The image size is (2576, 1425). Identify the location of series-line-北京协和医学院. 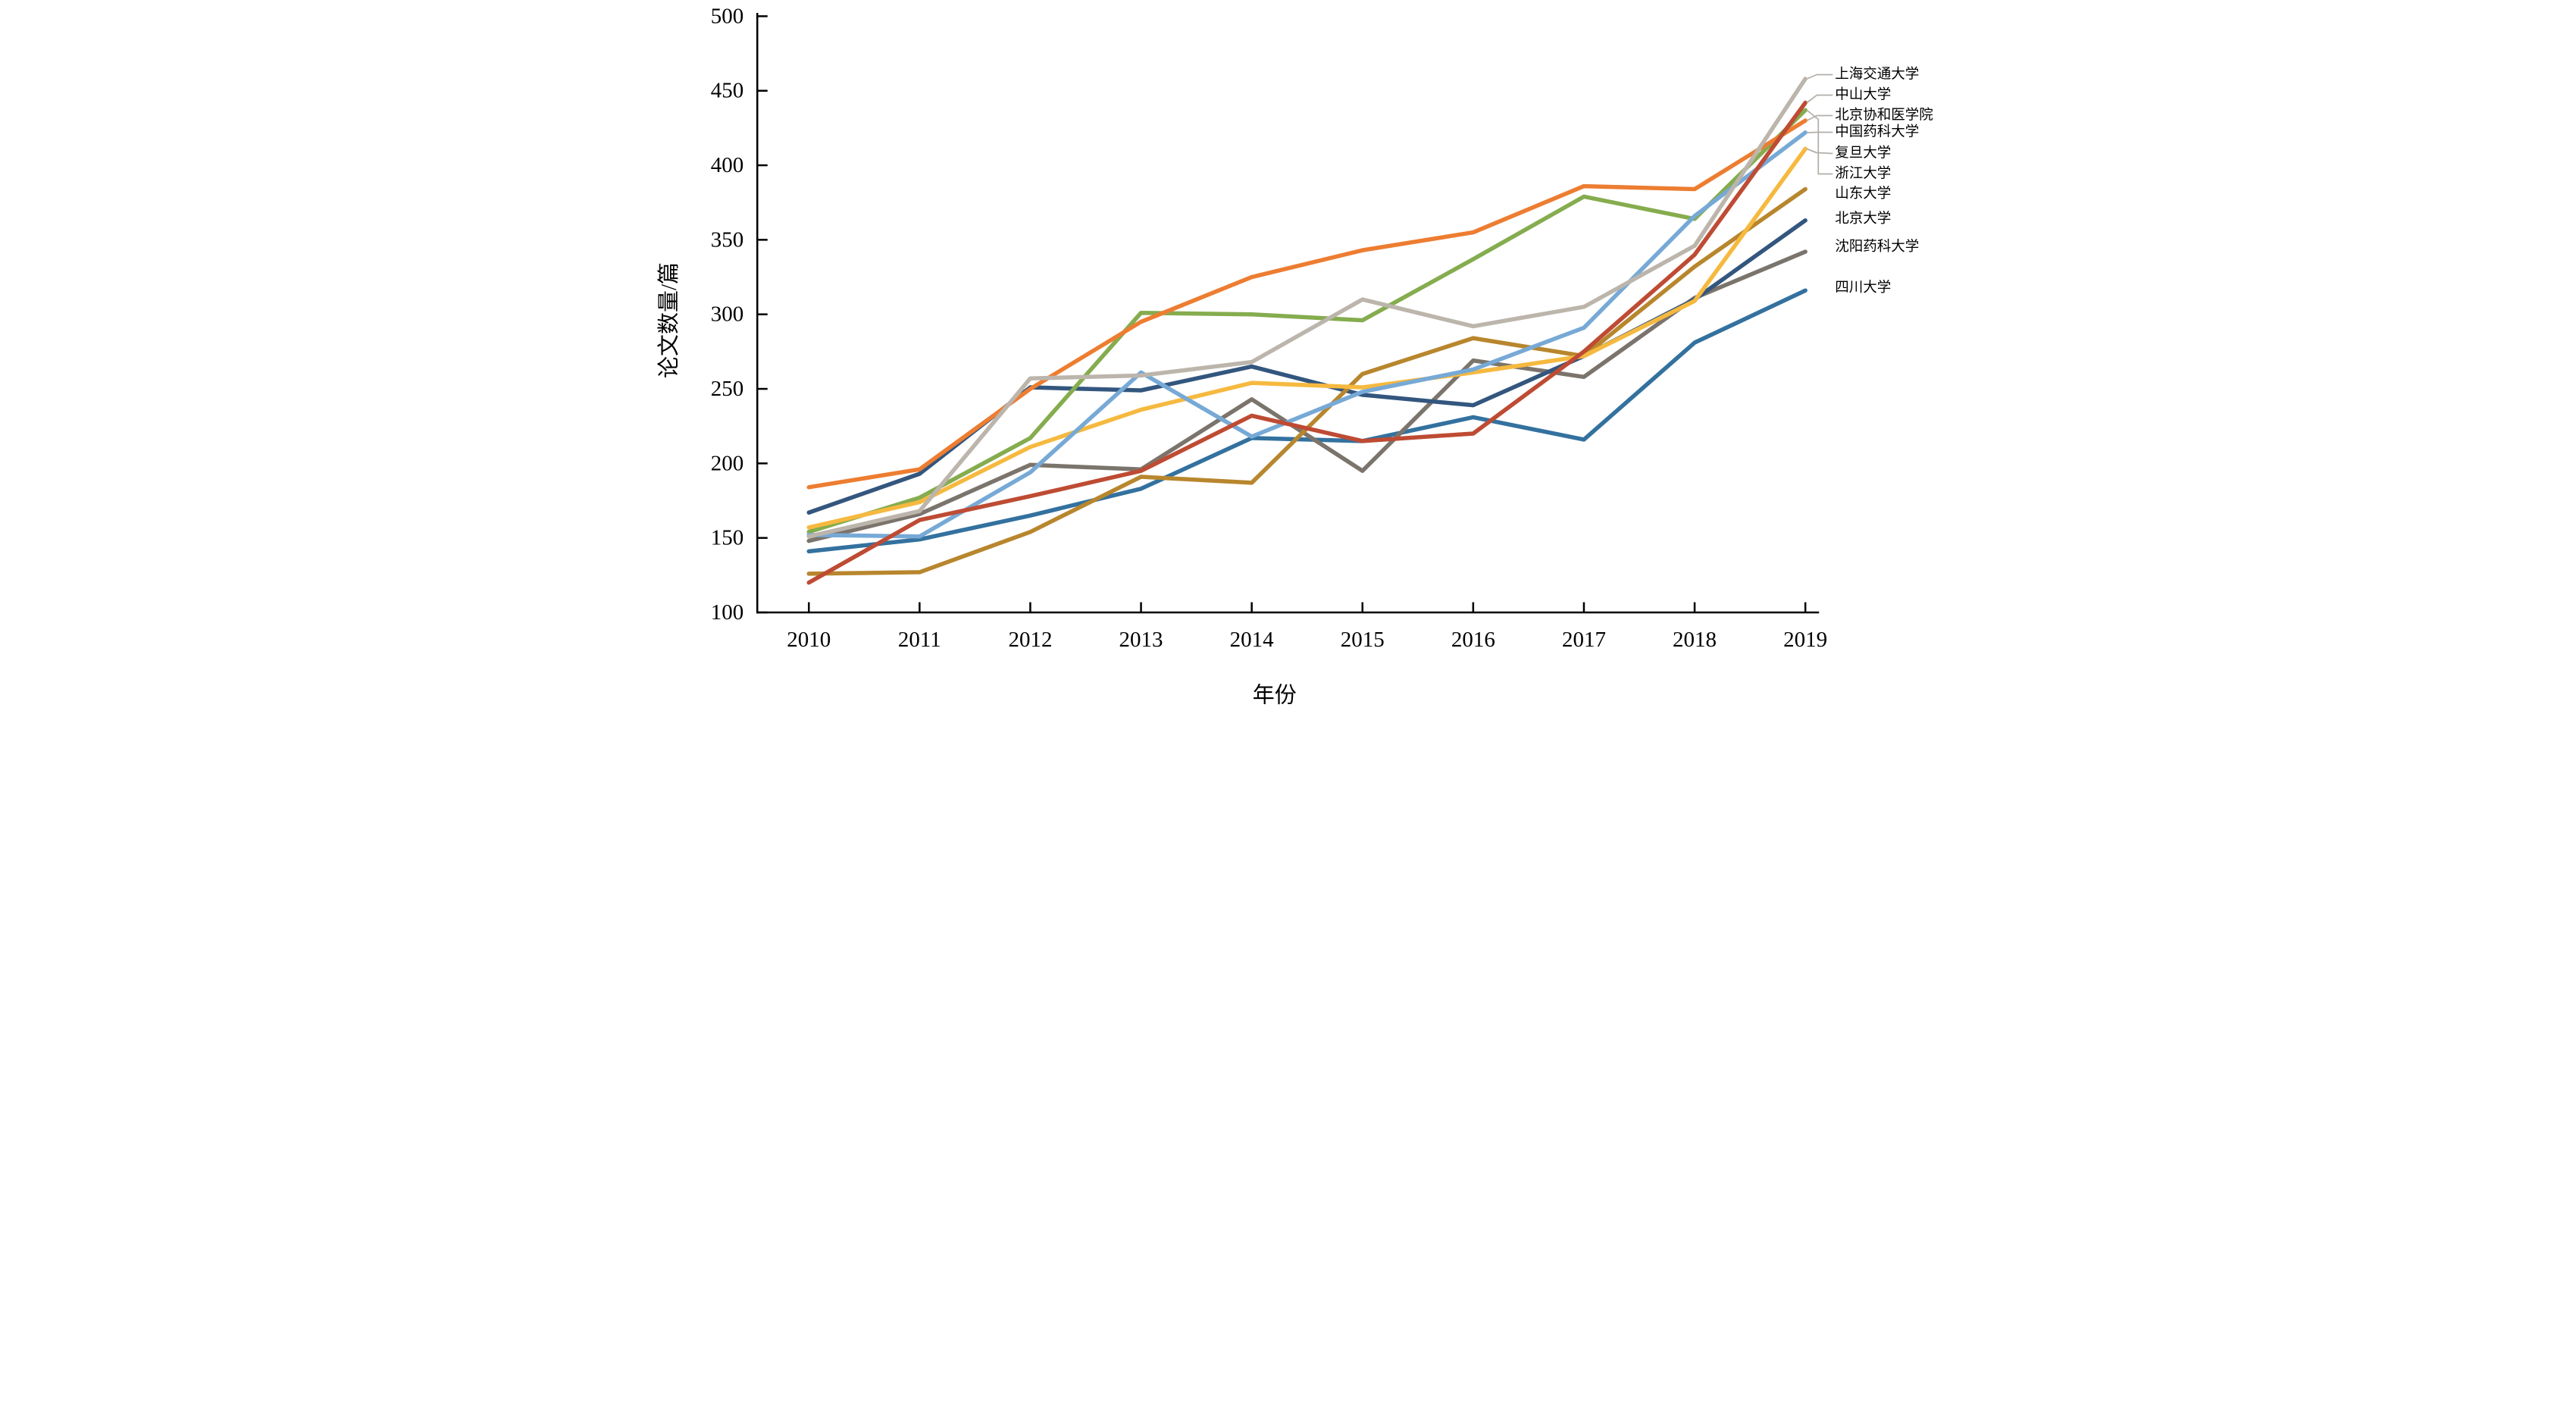
(1307, 304).